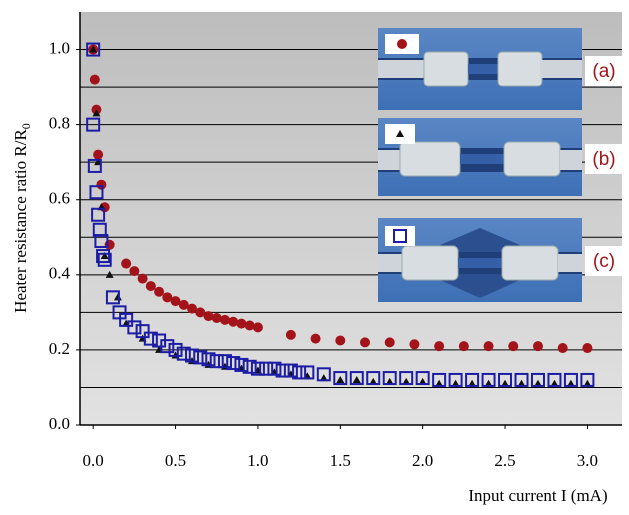 The image size is (629, 515). I want to click on y-tick-label: 1.0, so click(59, 47).